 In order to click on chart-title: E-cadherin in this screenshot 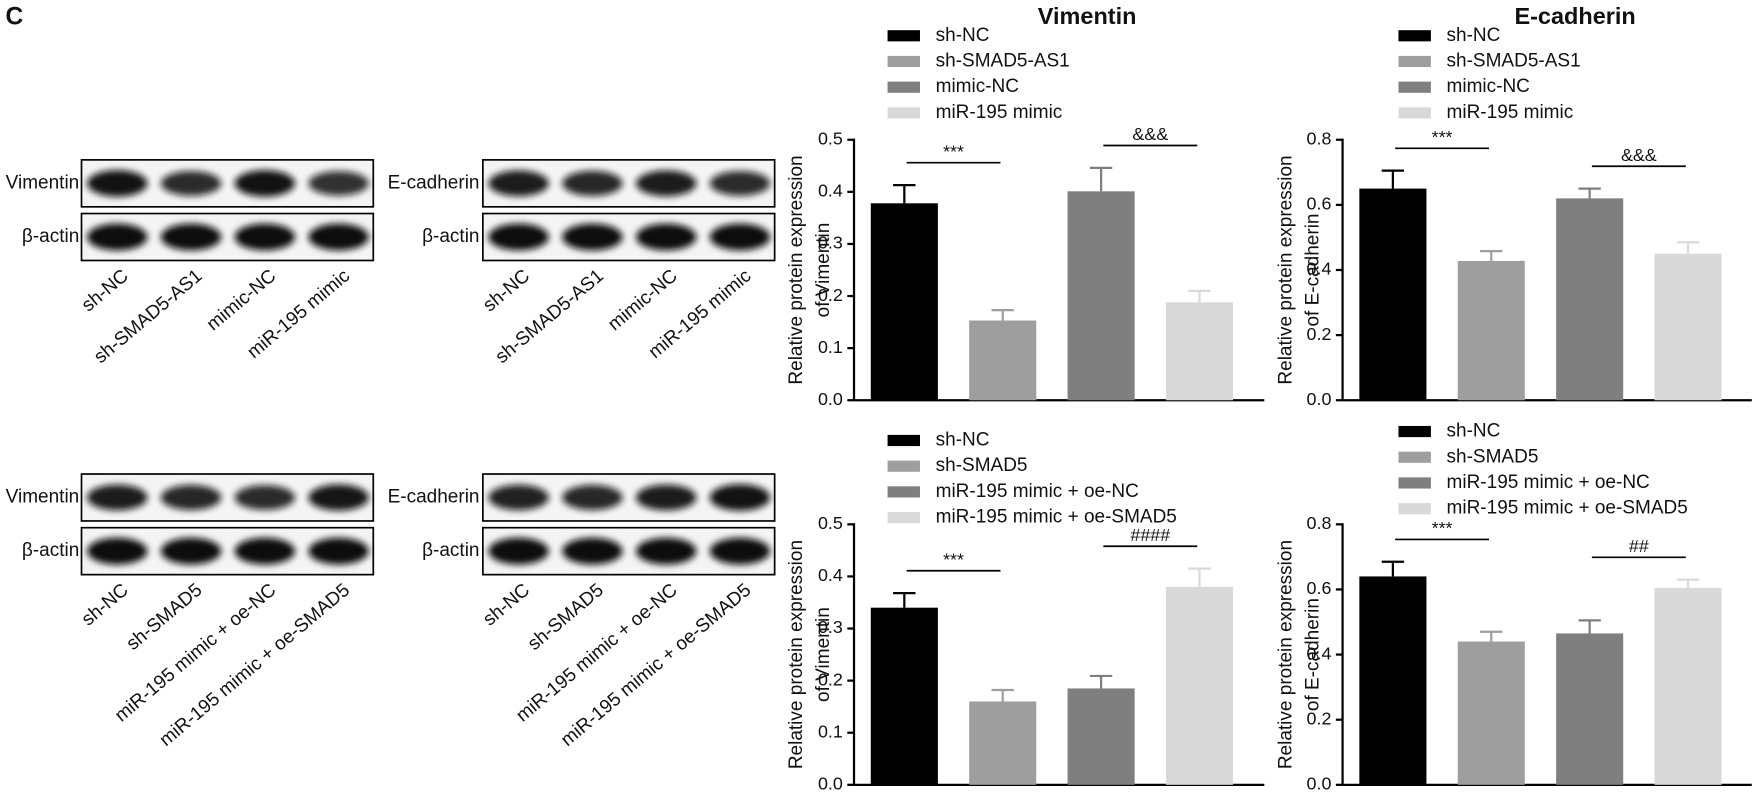, I will do `click(1574, 16)`.